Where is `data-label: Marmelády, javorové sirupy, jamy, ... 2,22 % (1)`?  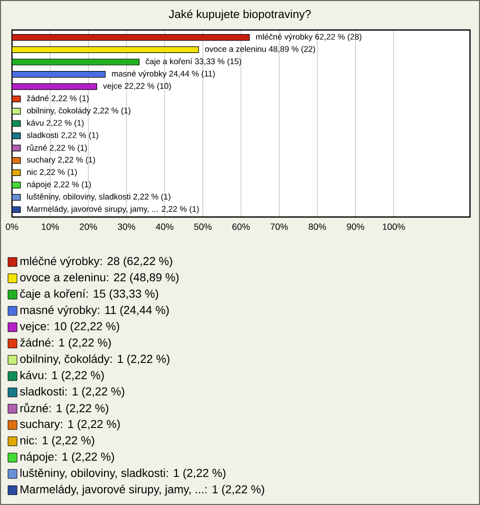
data-label: Marmelády, javorové sirupy, jamy, ... 2,22 % (1) is located at coordinates (113, 210).